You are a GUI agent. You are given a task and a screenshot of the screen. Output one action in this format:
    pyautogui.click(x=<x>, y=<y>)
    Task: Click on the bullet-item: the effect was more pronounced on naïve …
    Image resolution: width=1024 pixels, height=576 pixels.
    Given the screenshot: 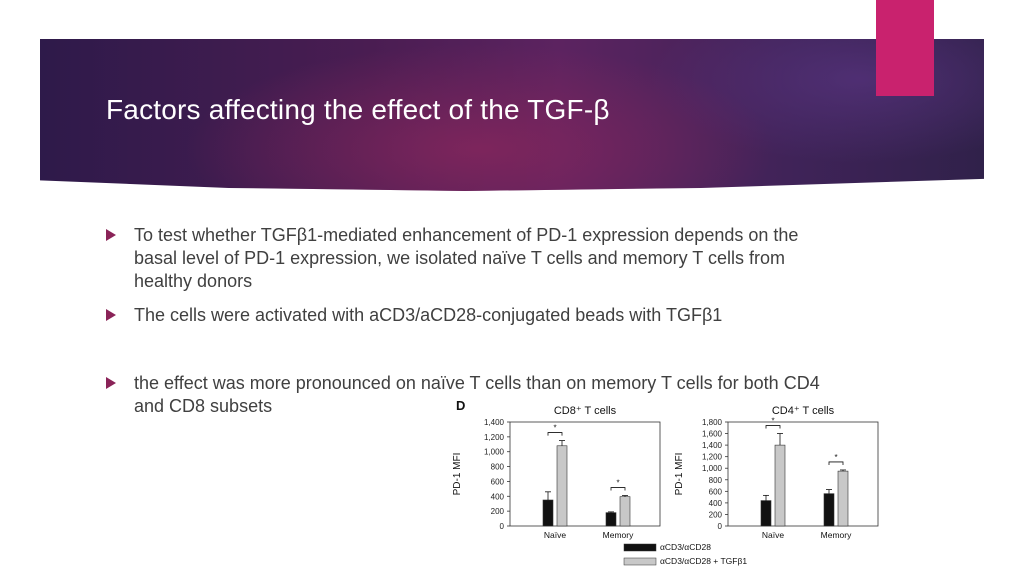 What is the action you would take?
    pyautogui.click(x=466, y=395)
    